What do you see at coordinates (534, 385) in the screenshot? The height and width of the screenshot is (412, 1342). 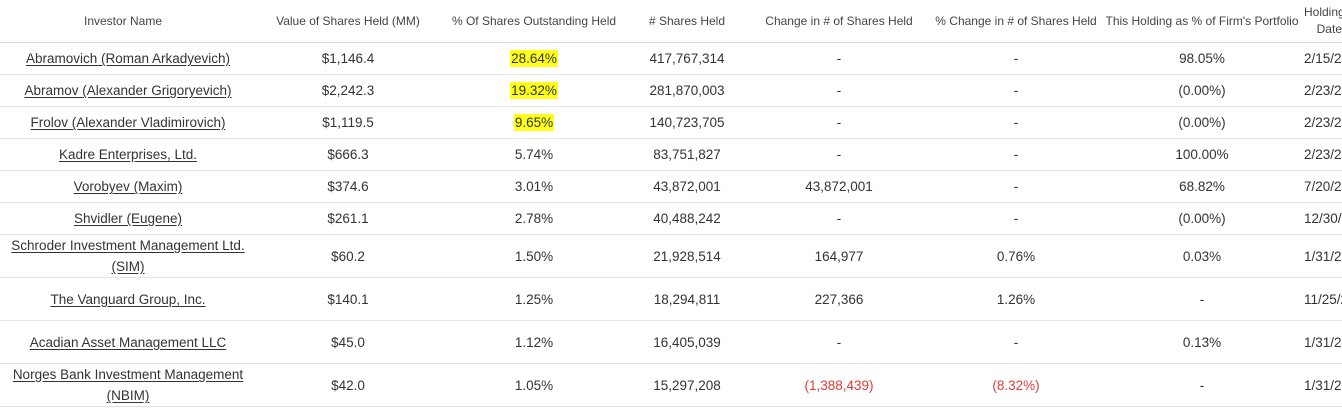 I see `pct-outstanding-cell-text: 1.05%` at bounding box center [534, 385].